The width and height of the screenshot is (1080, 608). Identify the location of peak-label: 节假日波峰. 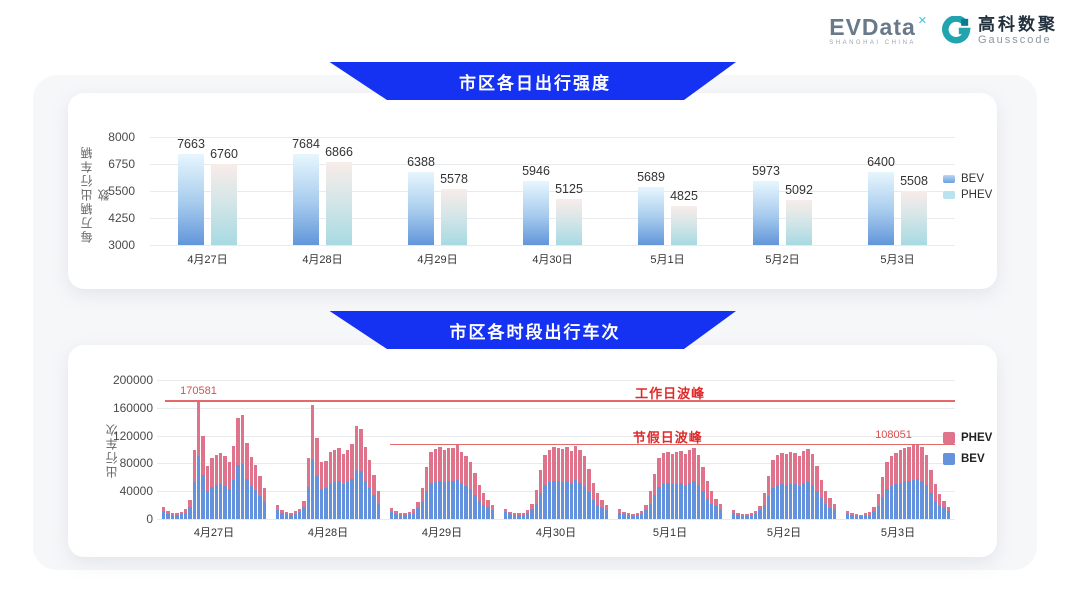
(667, 437).